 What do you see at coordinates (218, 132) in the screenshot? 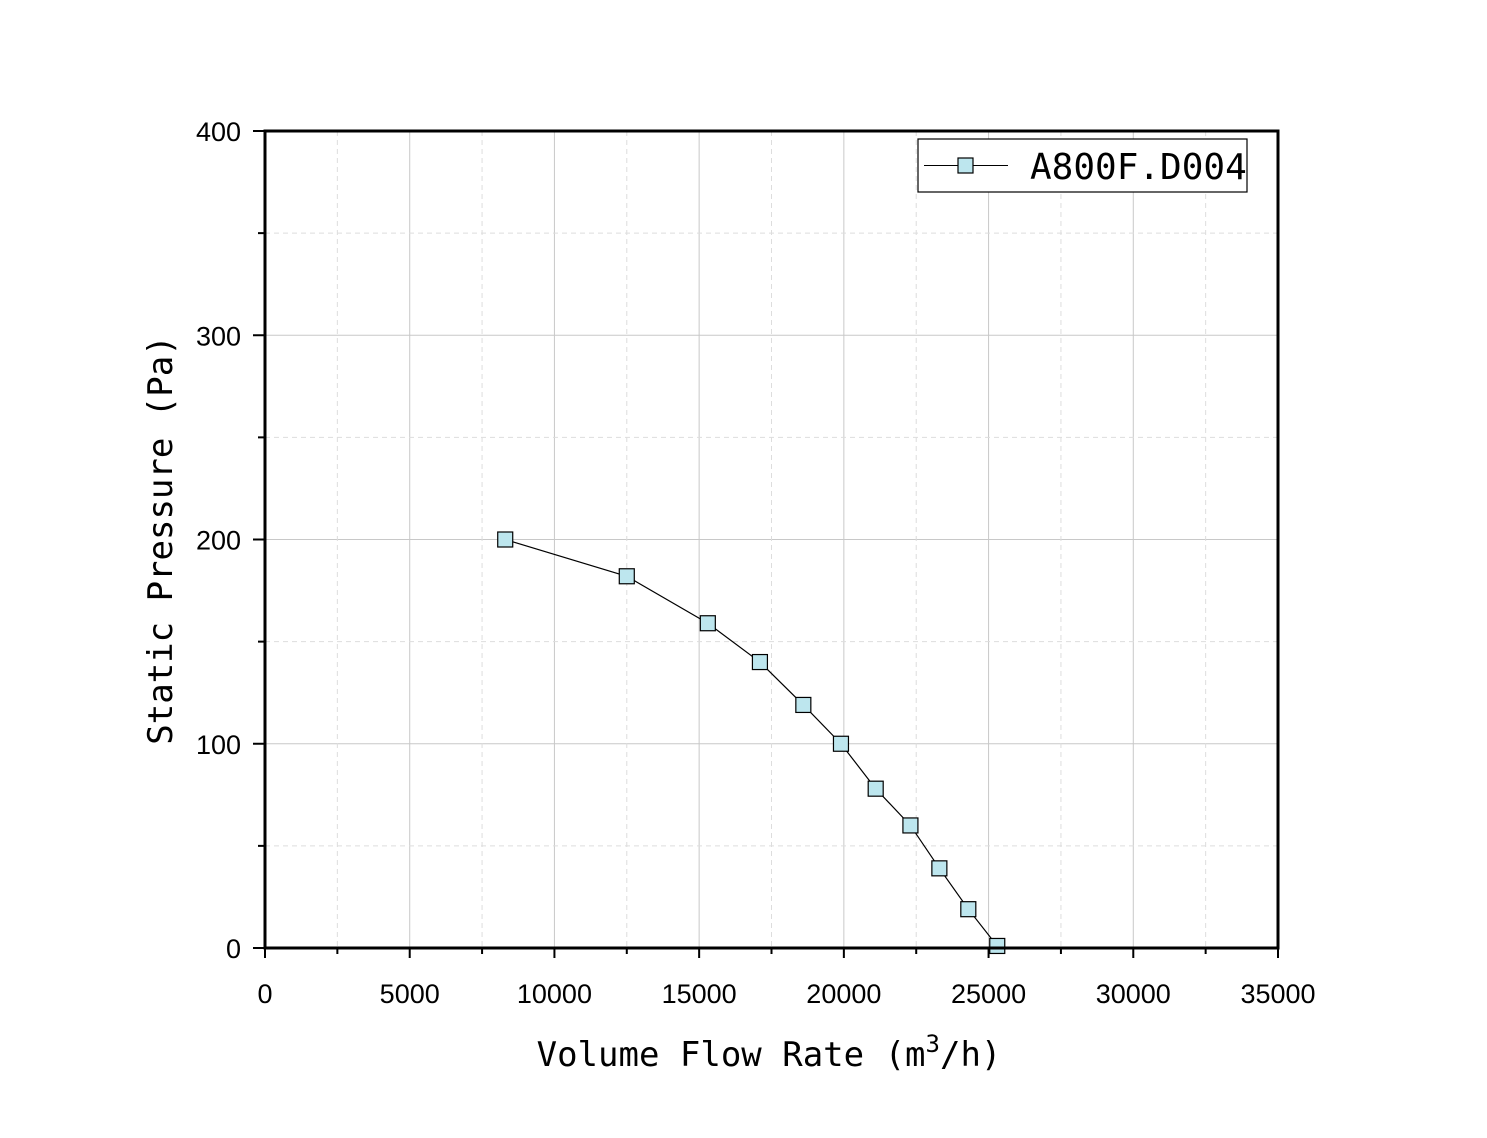
I see `y-tick-label: 400` at bounding box center [218, 132].